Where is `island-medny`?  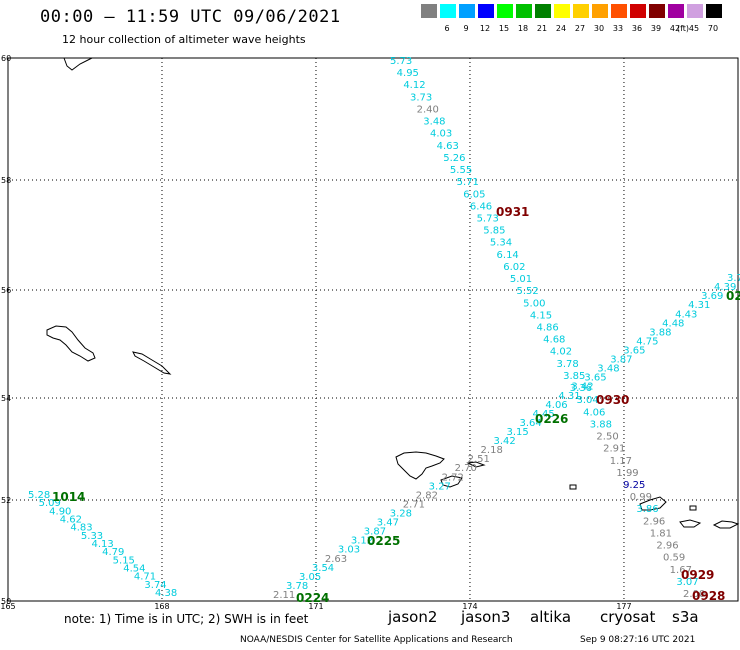 island-medny is located at coordinates (152, 363).